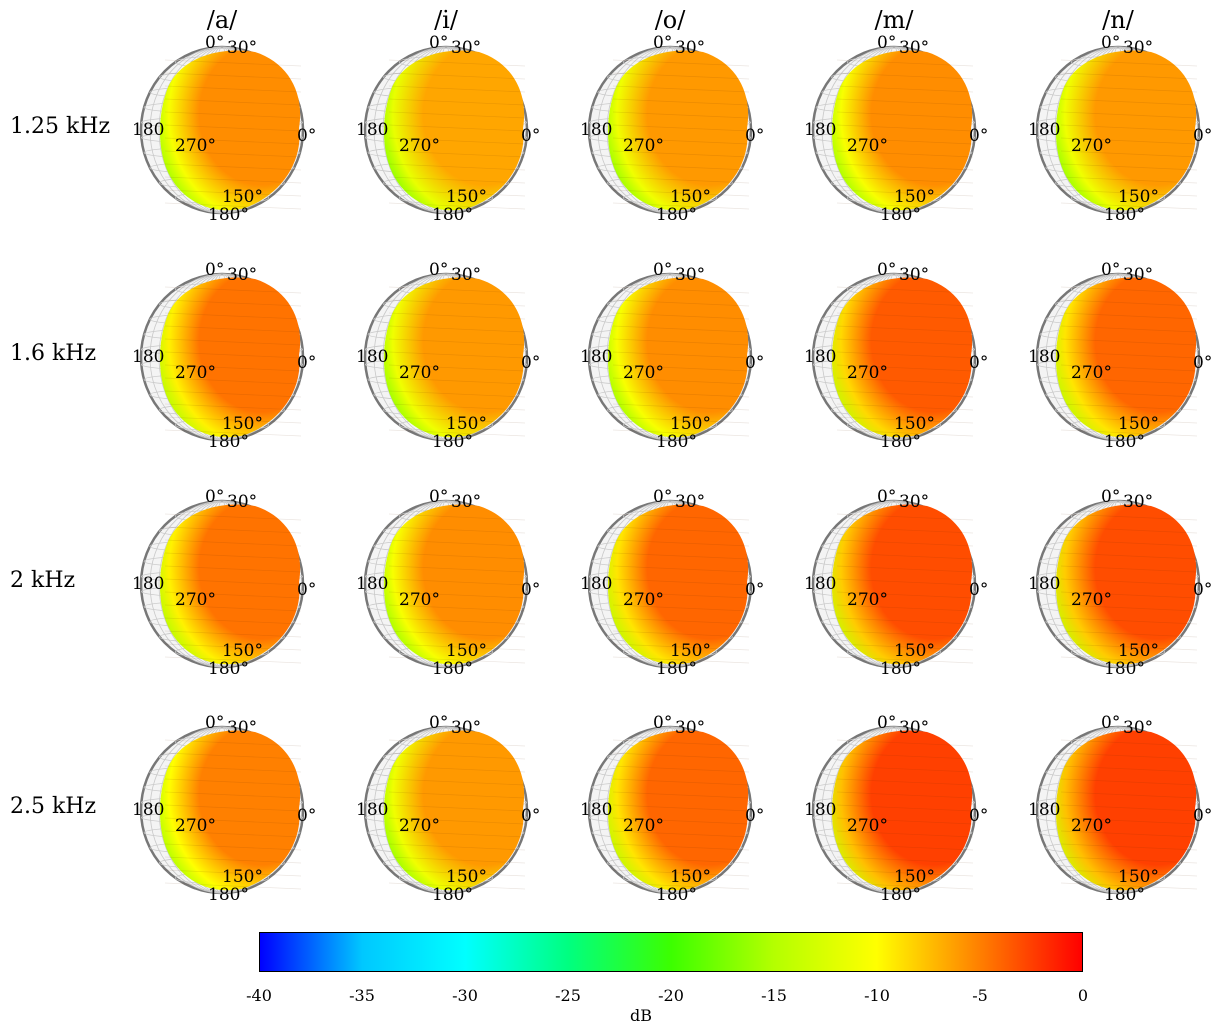  I want to click on angle-label-left: 180, so click(820, 584).